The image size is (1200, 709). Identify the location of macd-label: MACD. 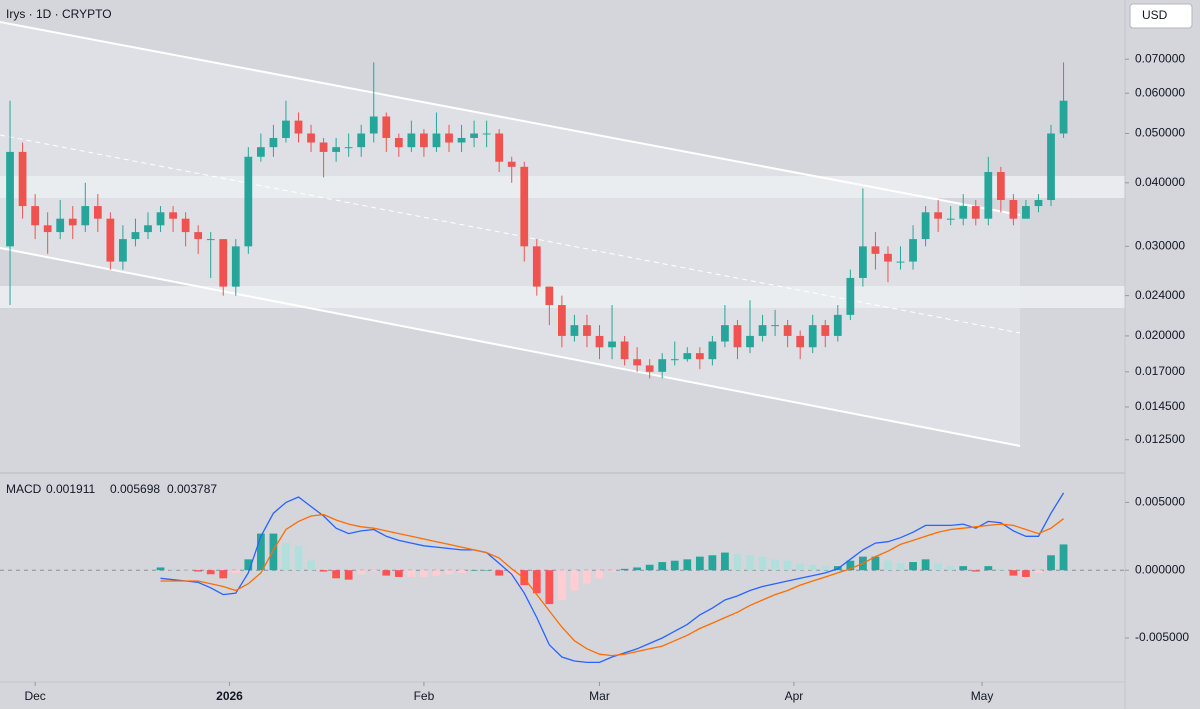
(24, 489).